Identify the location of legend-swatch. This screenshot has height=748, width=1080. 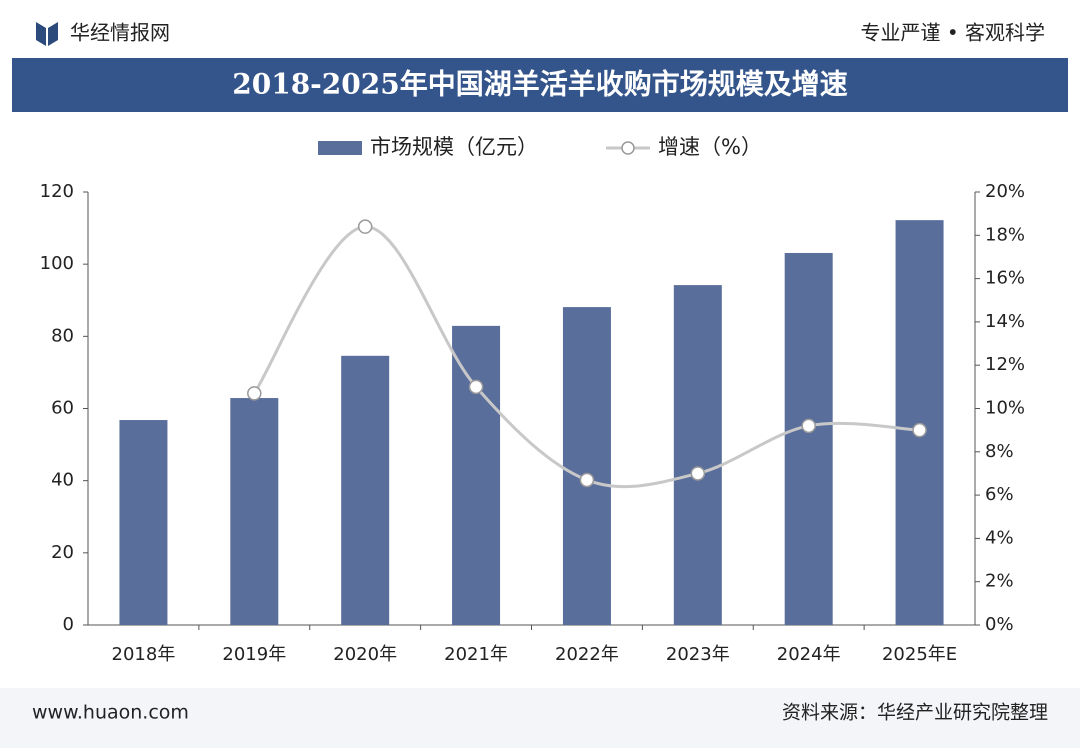
(340, 148).